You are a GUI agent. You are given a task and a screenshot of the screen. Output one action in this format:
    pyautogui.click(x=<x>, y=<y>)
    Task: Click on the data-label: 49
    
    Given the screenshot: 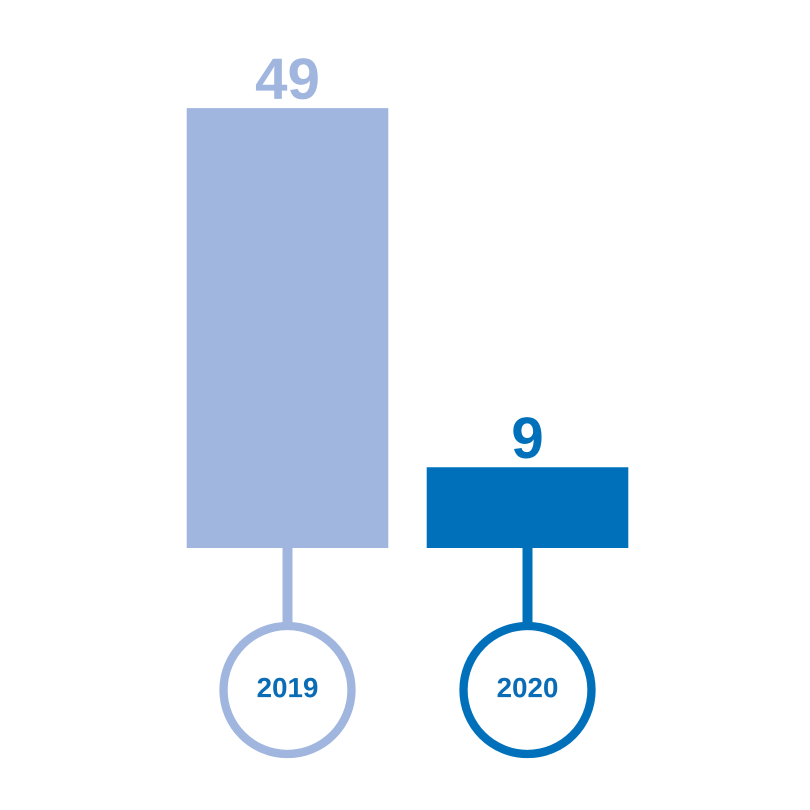 What is the action you would take?
    pyautogui.click(x=287, y=79)
    